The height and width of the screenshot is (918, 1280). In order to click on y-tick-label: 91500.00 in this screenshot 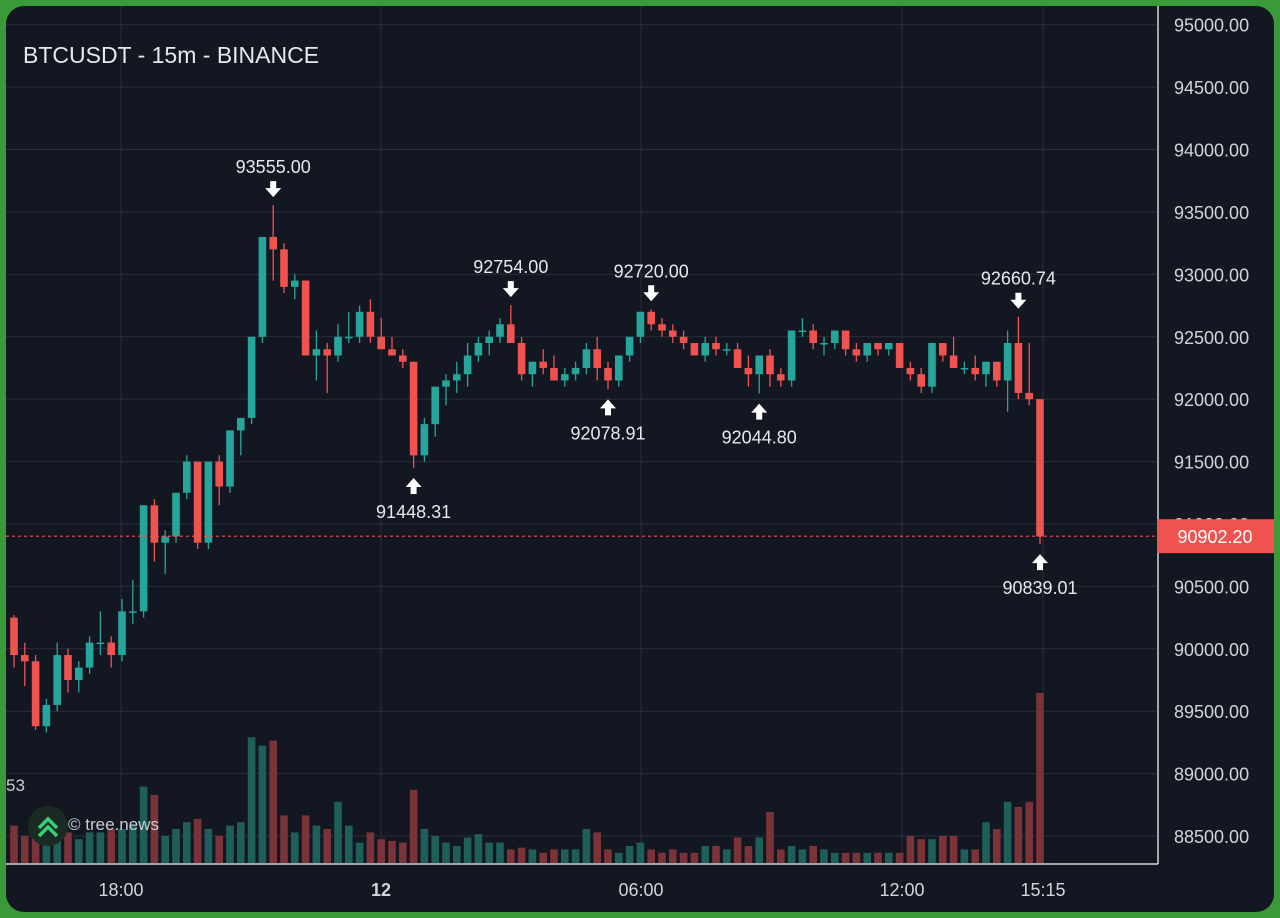, I will do `click(1211, 463)`.